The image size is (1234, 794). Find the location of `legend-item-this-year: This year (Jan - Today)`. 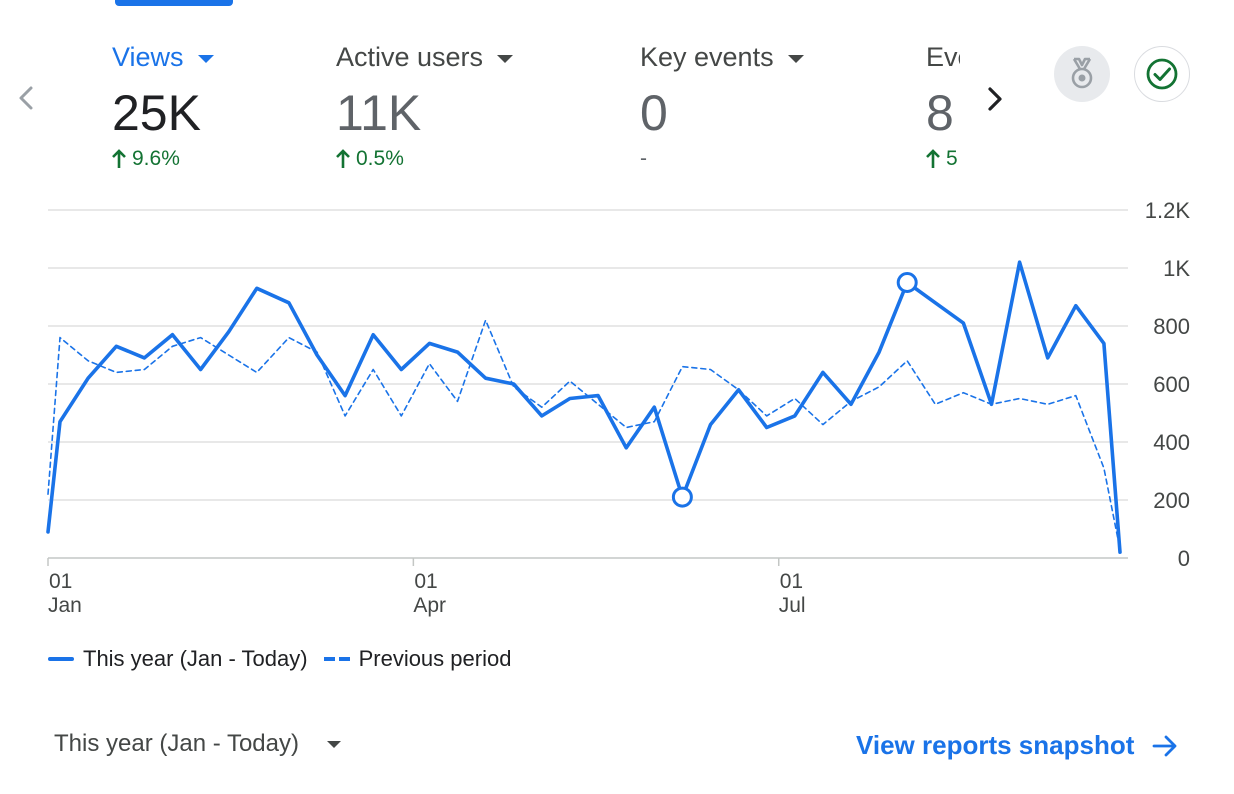

legend-item-this-year: This year (Jan - Today) is located at coordinates (178, 659).